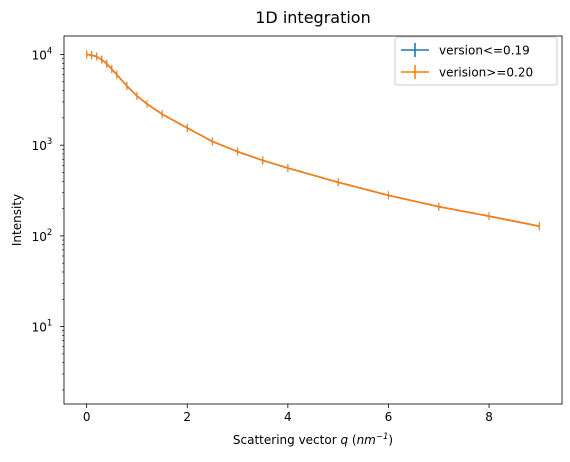 The height and width of the screenshot is (462, 570). I want to click on x-axis: 0 2 4 6 8, so click(288, 414).